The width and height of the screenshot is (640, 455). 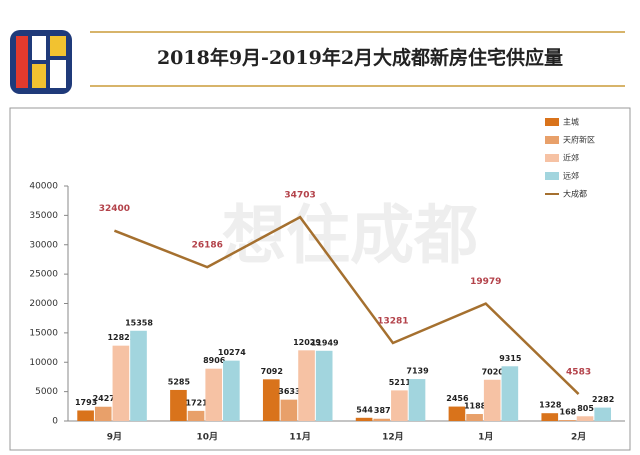 What do you see at coordinates (55, 422) in the screenshot?
I see `y-tick-label: 0` at bounding box center [55, 422].